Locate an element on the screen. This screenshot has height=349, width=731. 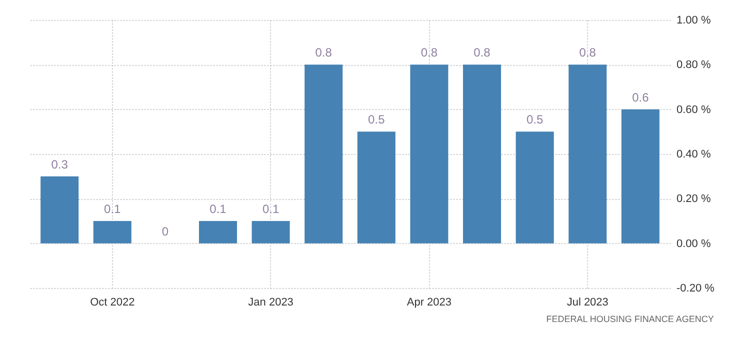
y-tick-label: 0.40 % is located at coordinates (693, 154).